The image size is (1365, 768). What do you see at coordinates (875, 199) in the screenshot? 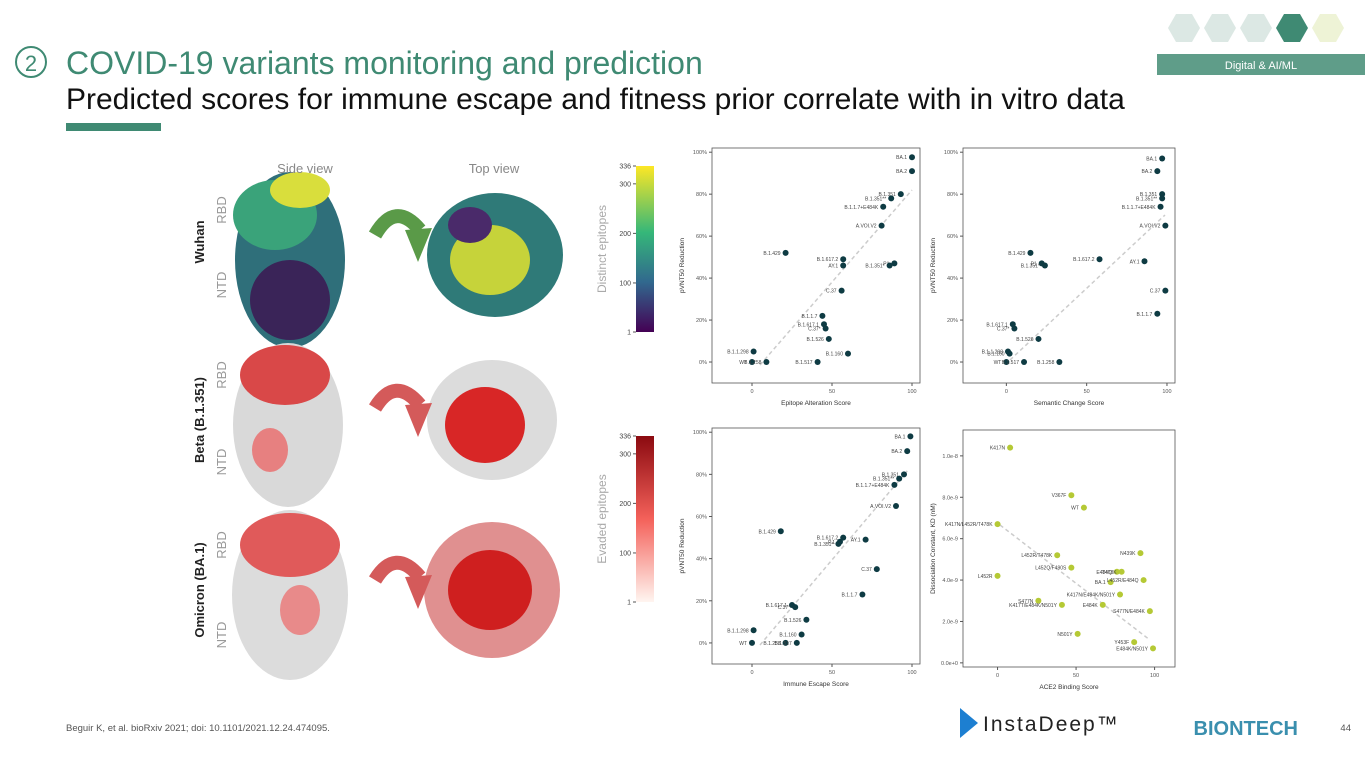
I see `point-label: B.1.351**` at bounding box center [875, 199].